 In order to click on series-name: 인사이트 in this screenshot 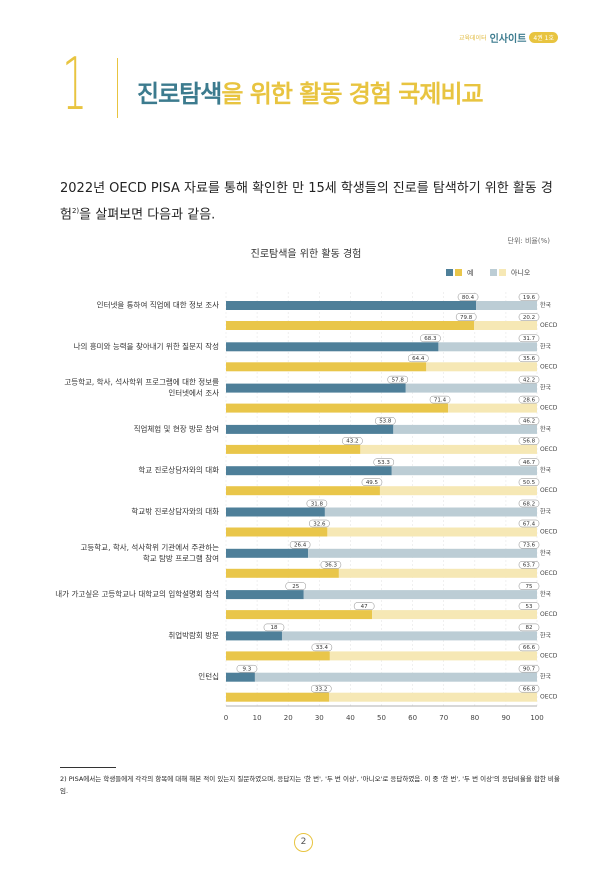, I will do `click(508, 39)`.